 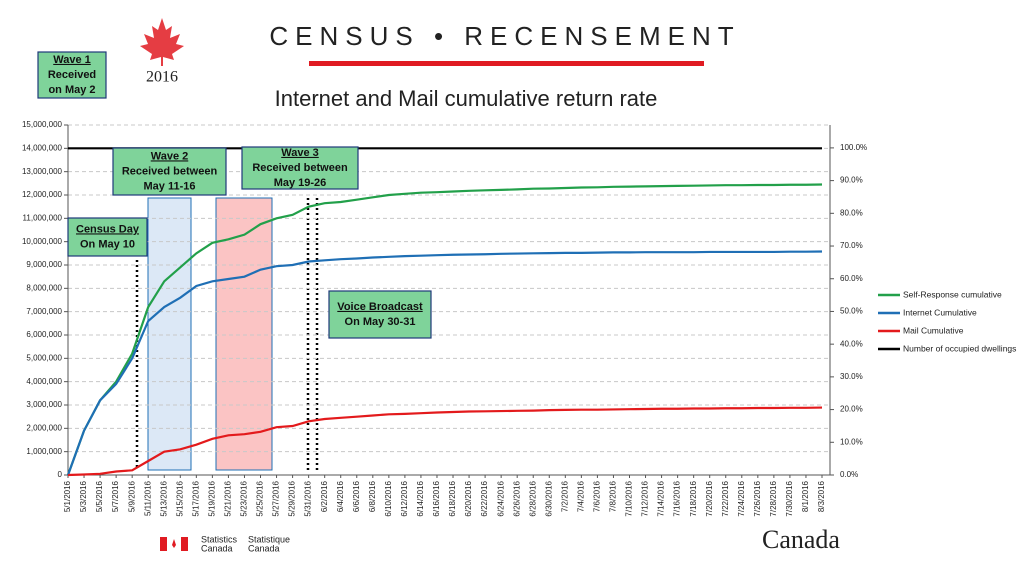 What do you see at coordinates (44, 451) in the screenshot?
I see `y-tick-label: 1,000,000` at bounding box center [44, 451].